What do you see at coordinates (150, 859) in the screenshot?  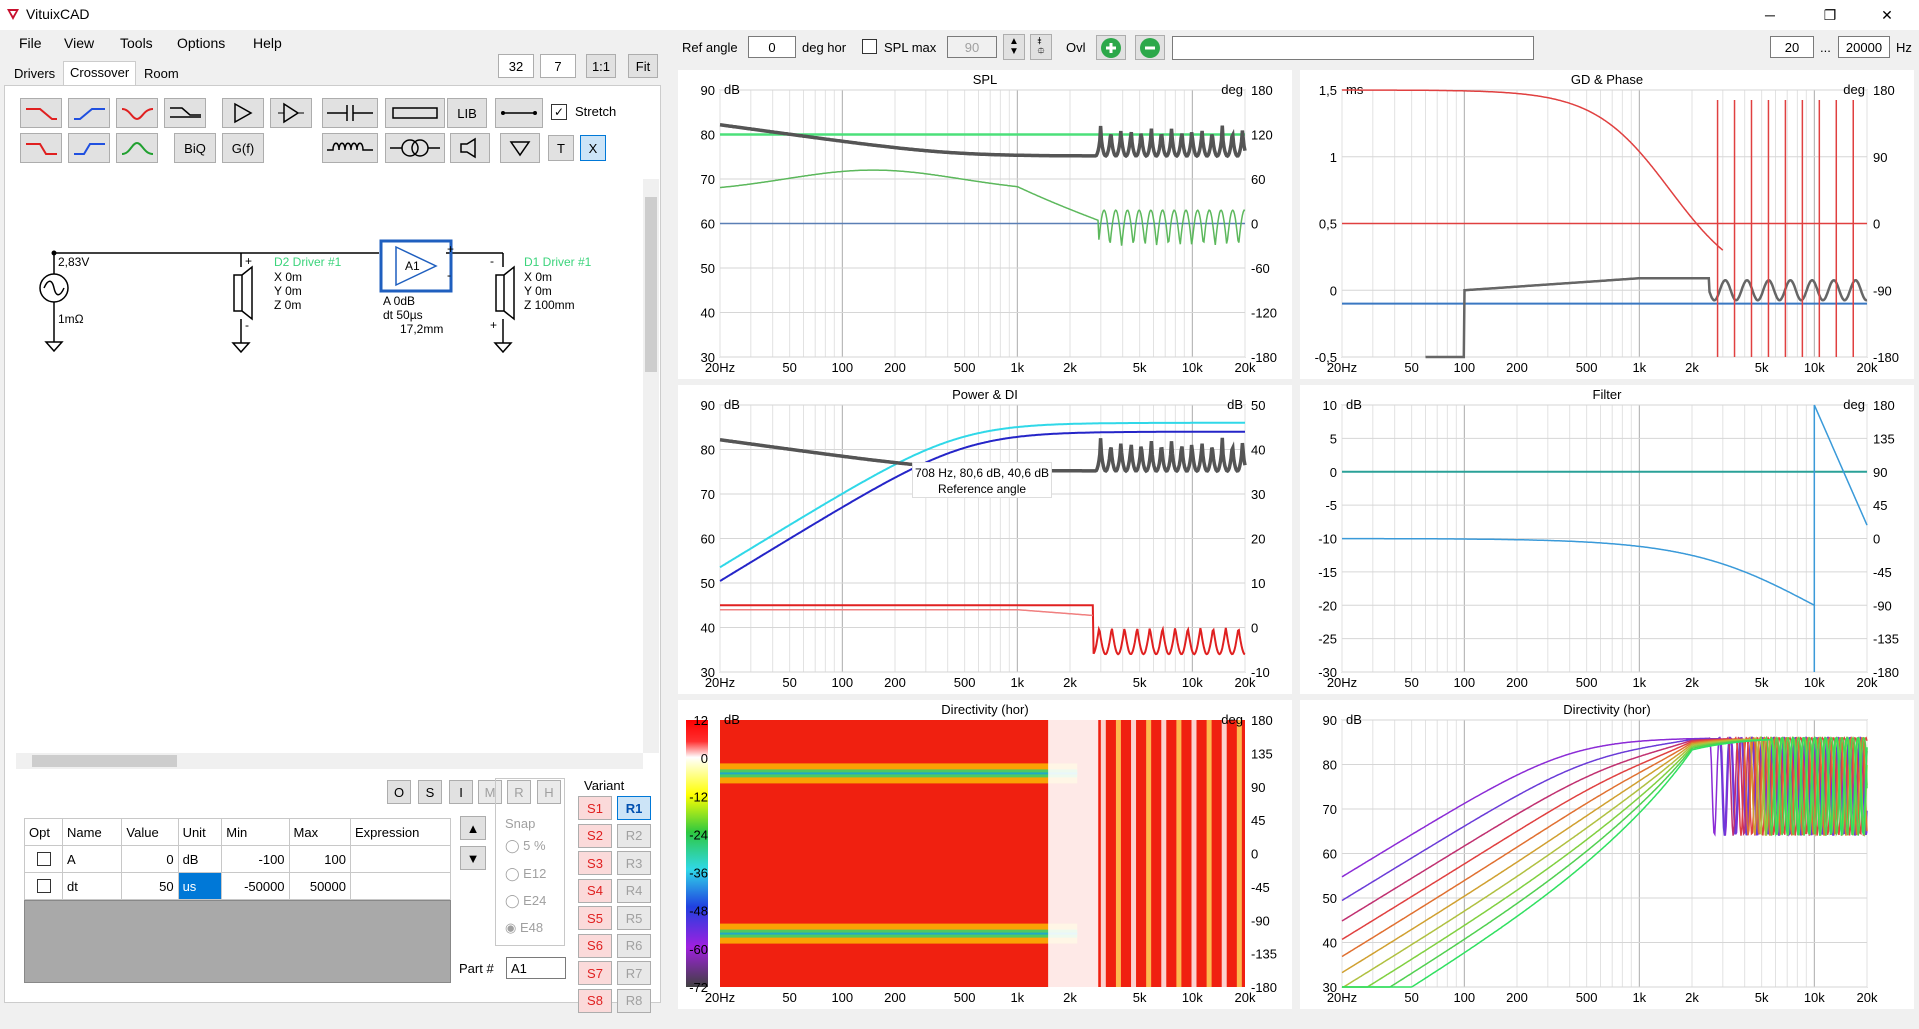 I see `param-value: 0` at bounding box center [150, 859].